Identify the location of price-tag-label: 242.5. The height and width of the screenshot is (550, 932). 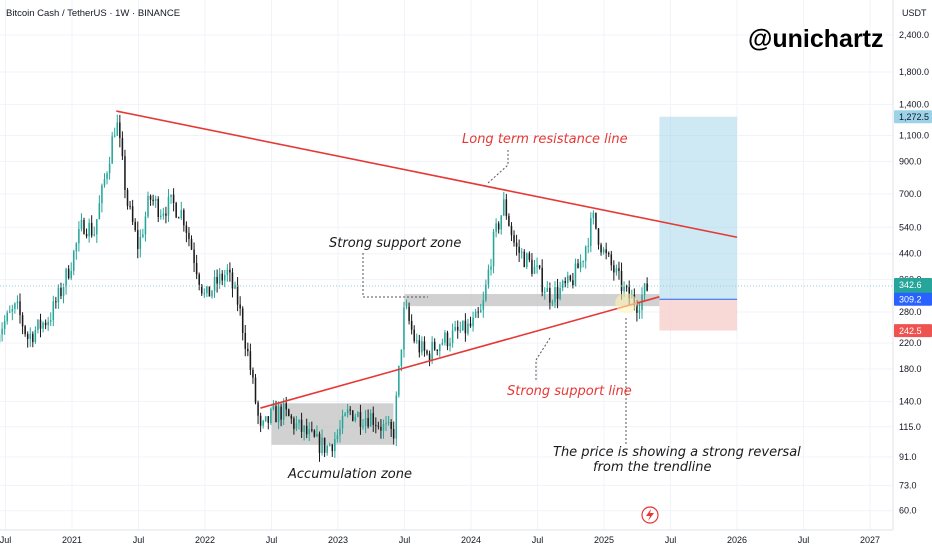
(910, 331).